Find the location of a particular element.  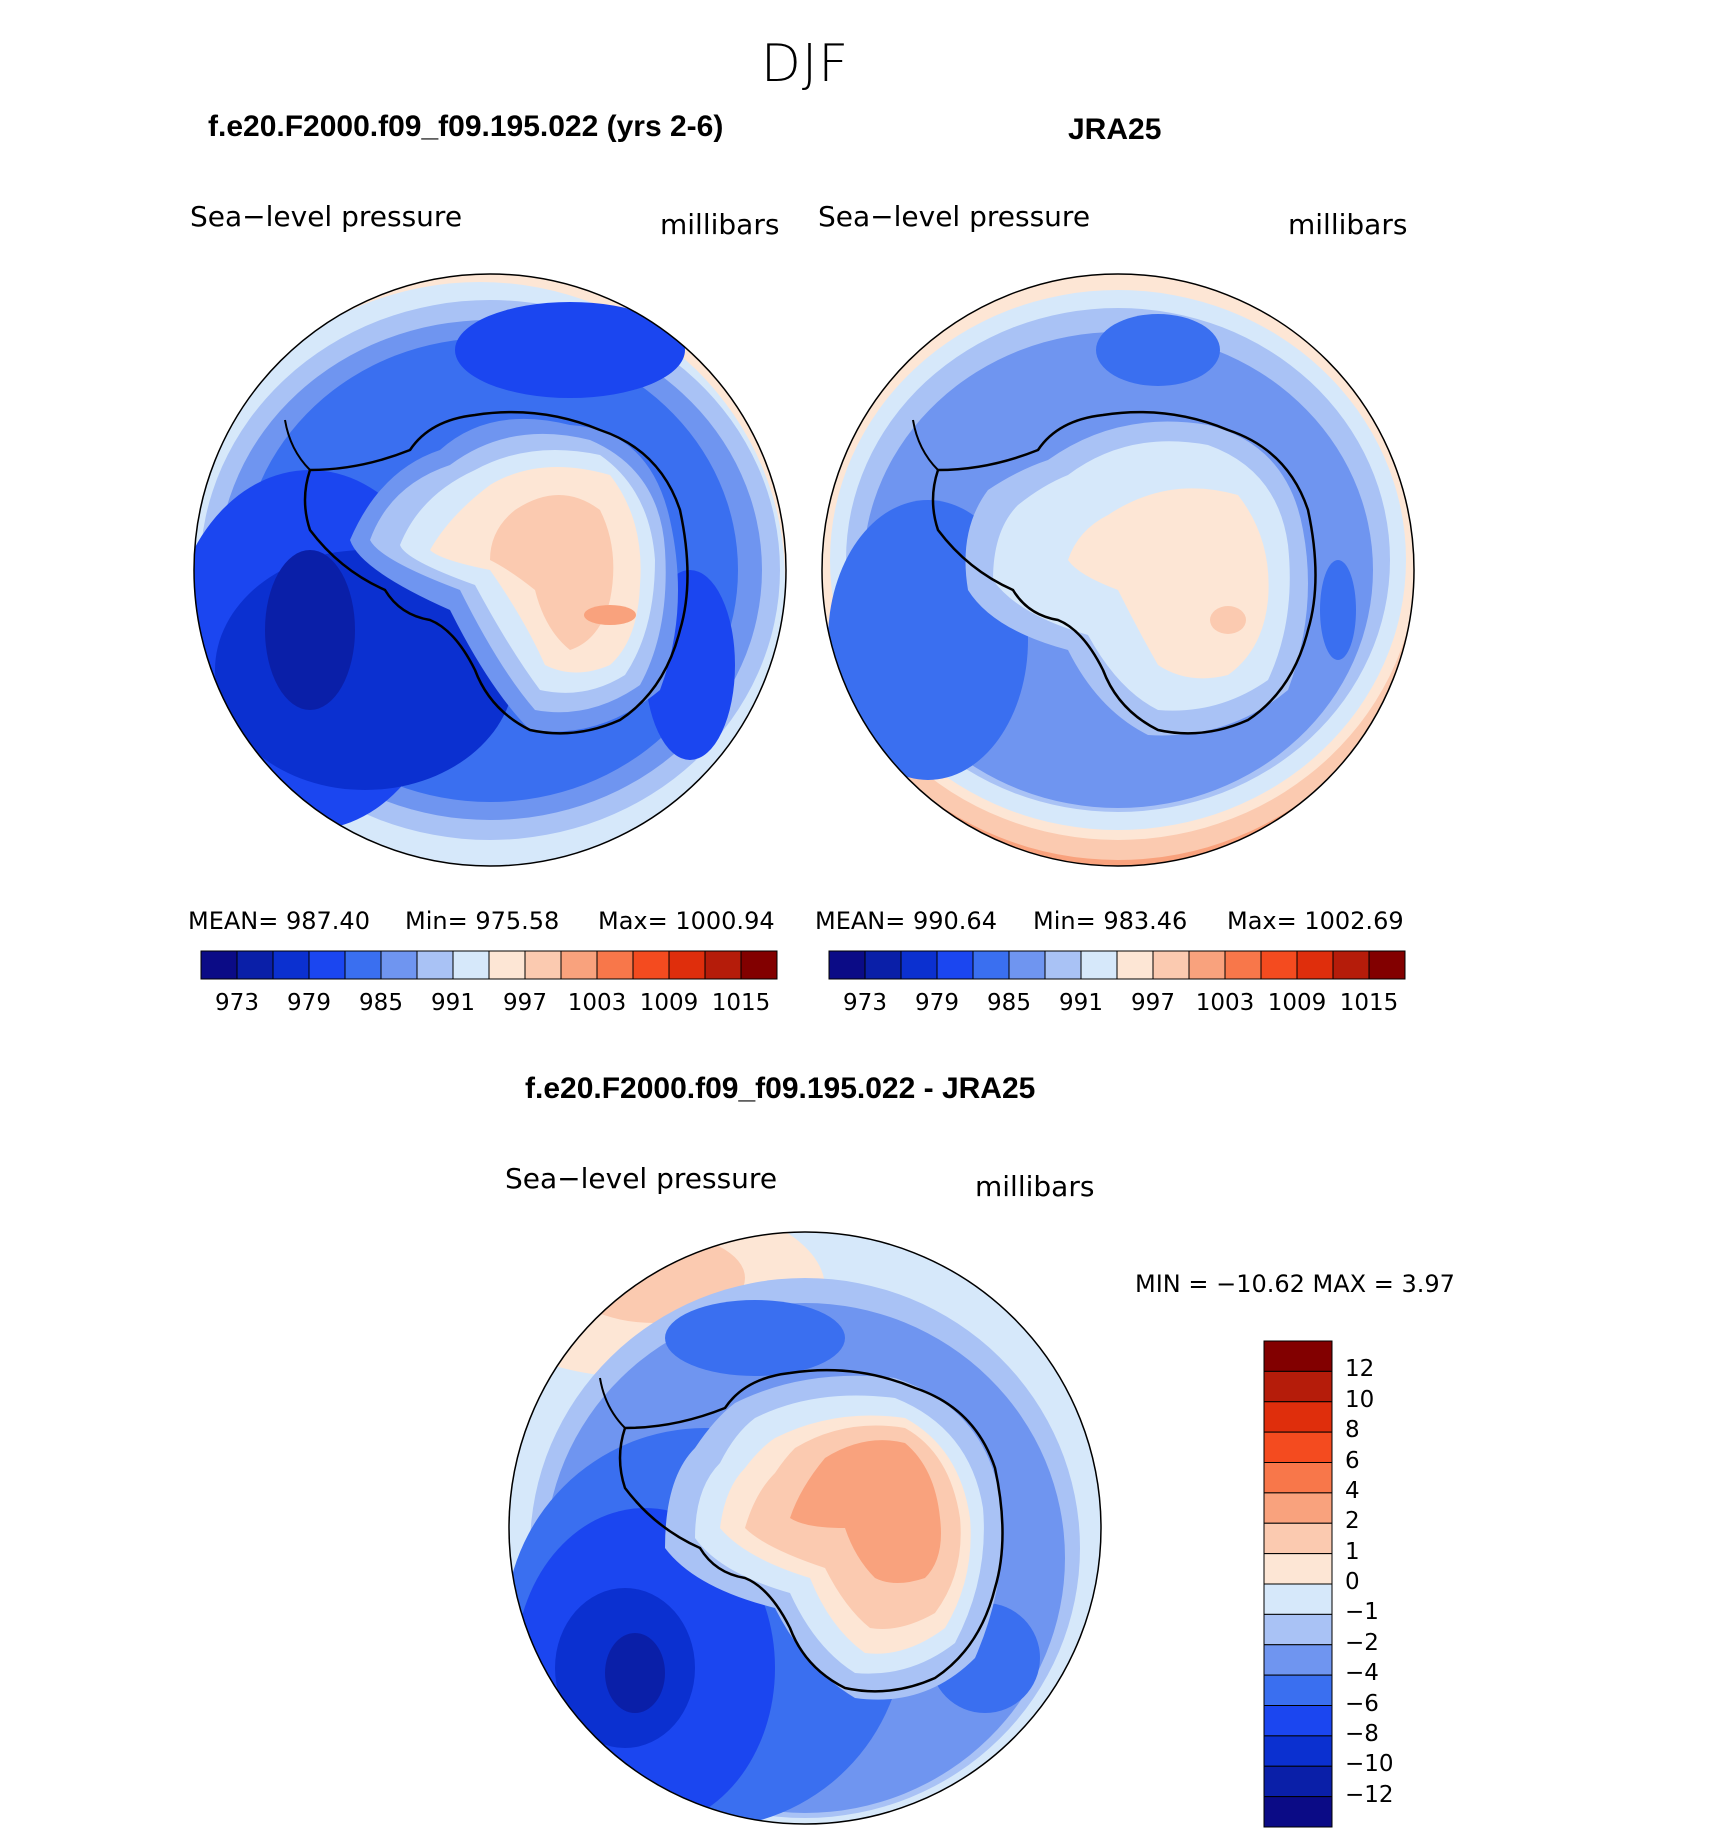

panel1-title: f.e20.F2000.f09_f09.195.022 (yrs 2-6) is located at coordinates (466, 126).